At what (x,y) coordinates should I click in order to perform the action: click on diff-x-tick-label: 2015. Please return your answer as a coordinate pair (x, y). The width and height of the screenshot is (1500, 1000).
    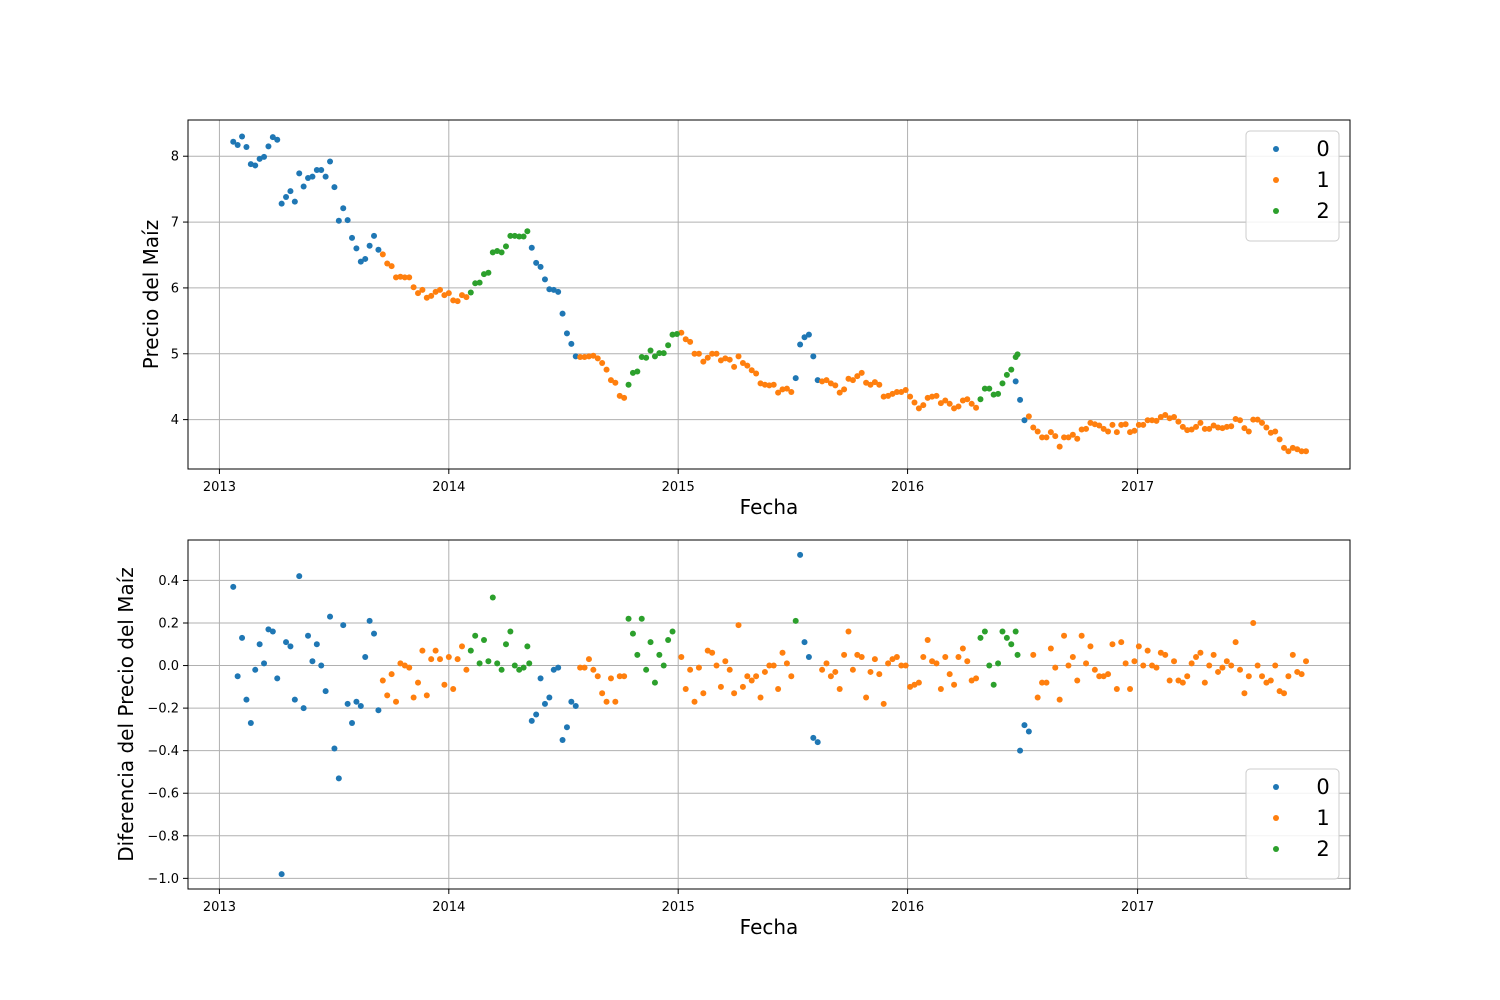
    Looking at the image, I should click on (678, 907).